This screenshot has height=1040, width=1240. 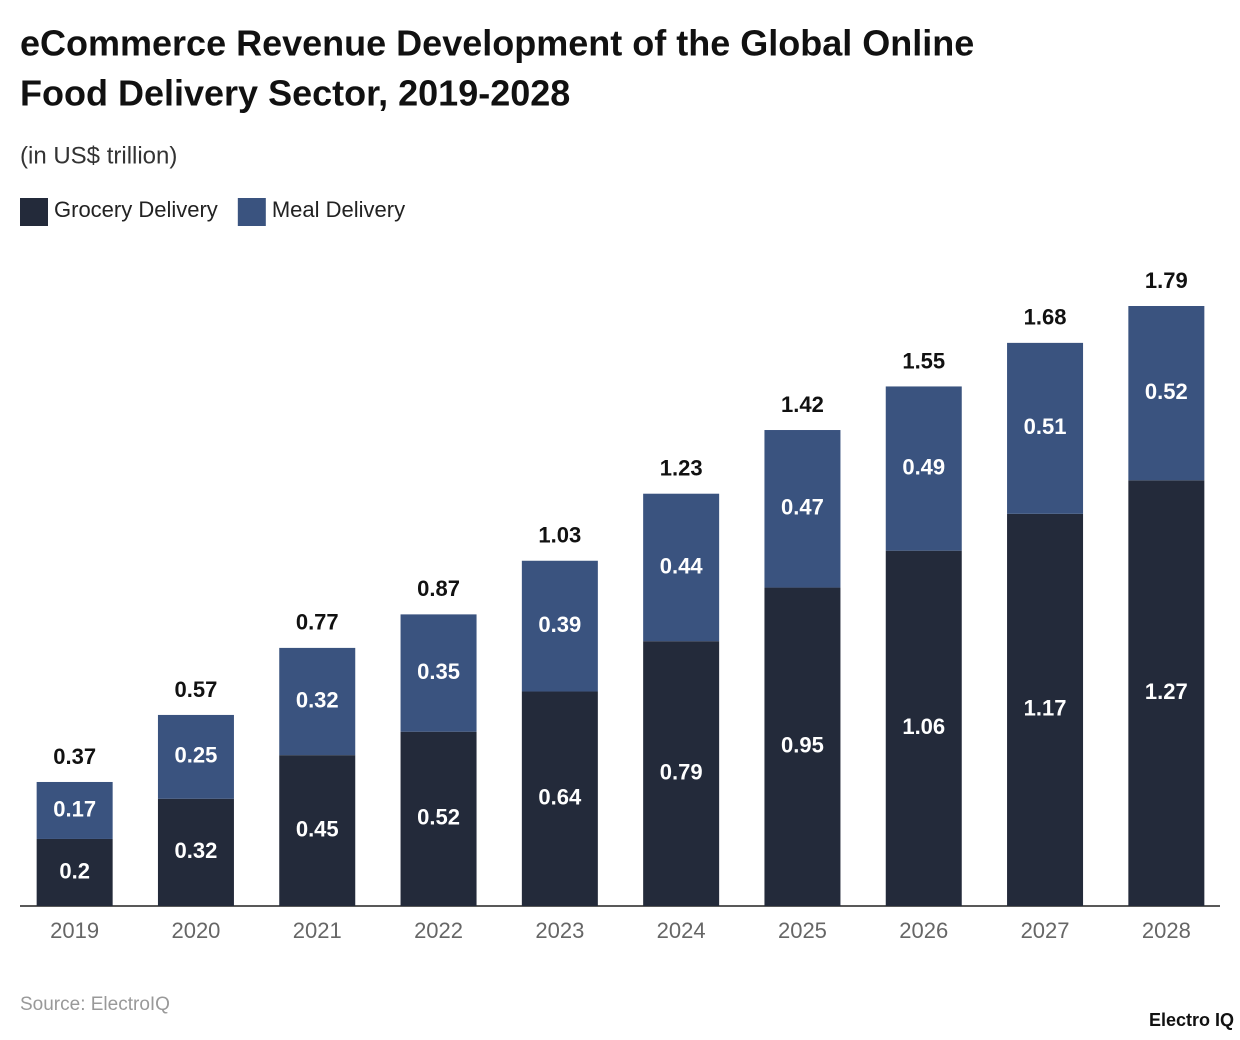 I want to click on x-tick-label: 2027, so click(x=1045, y=930).